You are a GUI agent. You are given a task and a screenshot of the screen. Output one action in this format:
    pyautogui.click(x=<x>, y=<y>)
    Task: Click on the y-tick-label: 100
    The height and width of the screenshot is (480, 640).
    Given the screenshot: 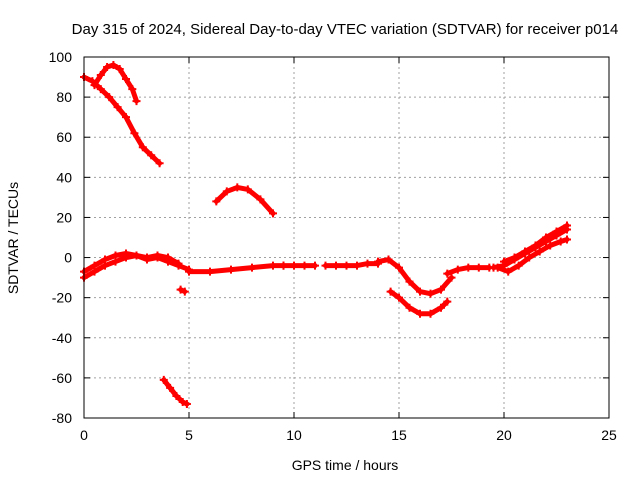 What is the action you would take?
    pyautogui.click(x=61, y=57)
    